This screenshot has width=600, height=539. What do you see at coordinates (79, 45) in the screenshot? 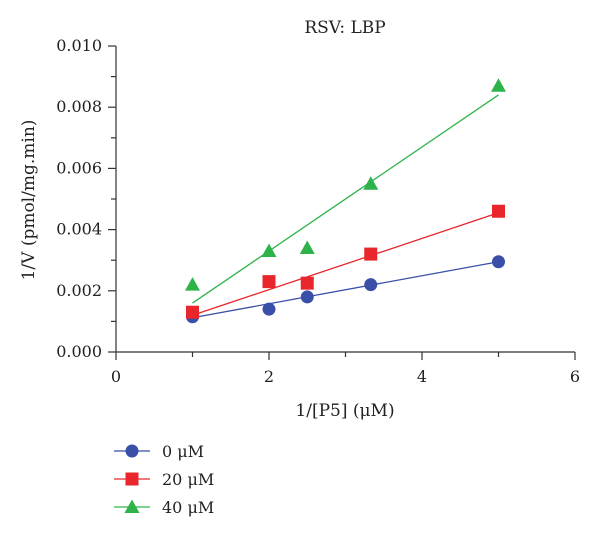
I see `y-tick-label: 0.010` at bounding box center [79, 45].